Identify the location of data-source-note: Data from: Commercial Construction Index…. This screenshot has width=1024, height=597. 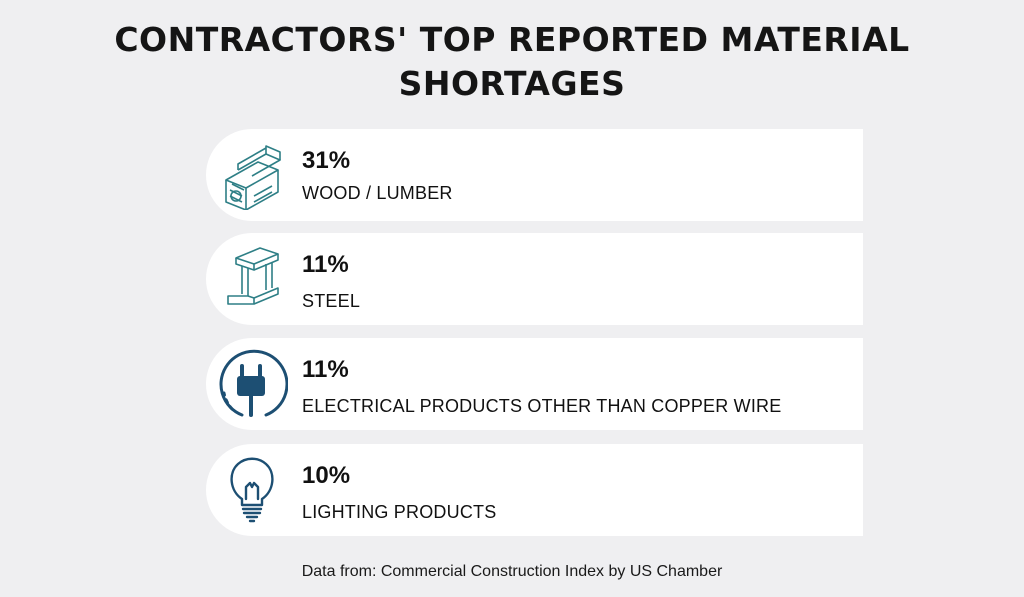
(512, 571).